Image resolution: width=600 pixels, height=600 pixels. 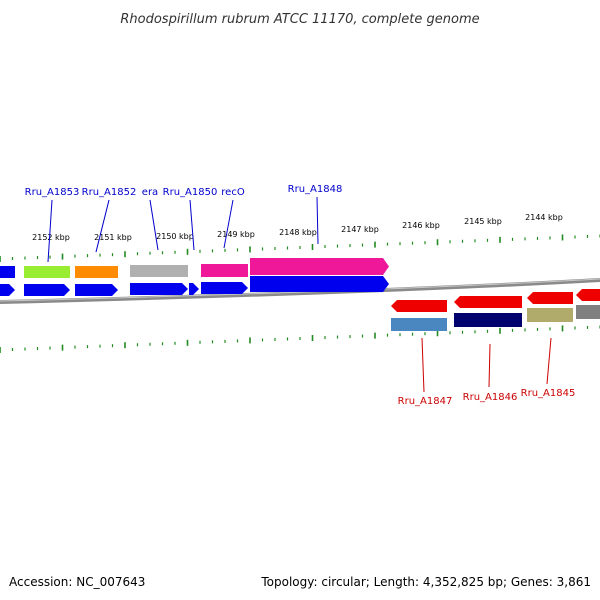 What do you see at coordinates (298, 232) in the screenshot?
I see `kbp-tick-label: 2148 kbp` at bounding box center [298, 232].